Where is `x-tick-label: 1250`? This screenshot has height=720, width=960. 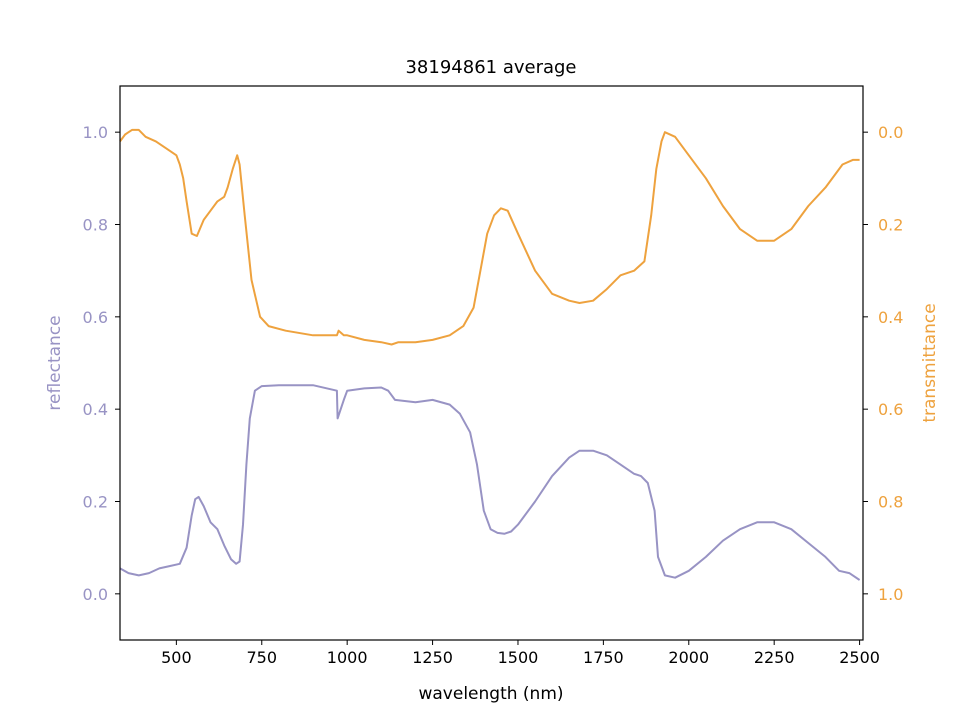
x-tick-label: 1250 is located at coordinates (432, 657).